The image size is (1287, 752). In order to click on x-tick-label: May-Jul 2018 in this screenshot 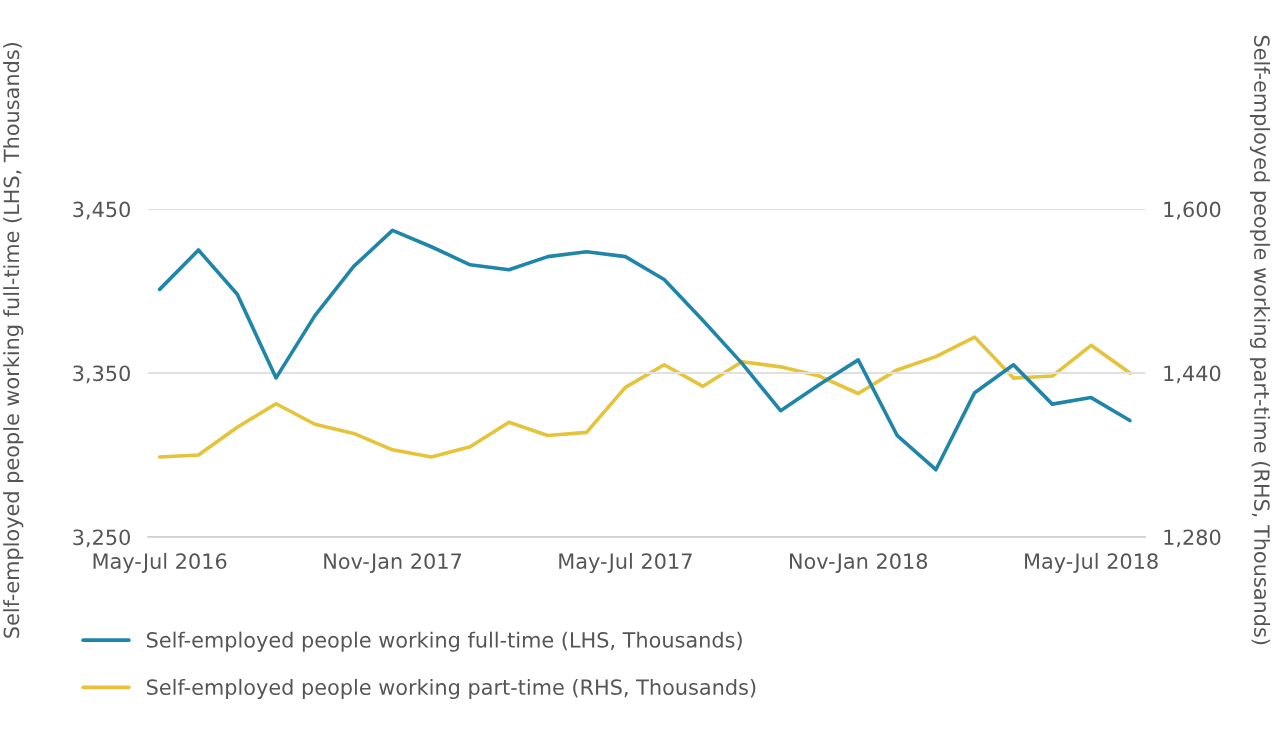, I will do `click(1091, 563)`.